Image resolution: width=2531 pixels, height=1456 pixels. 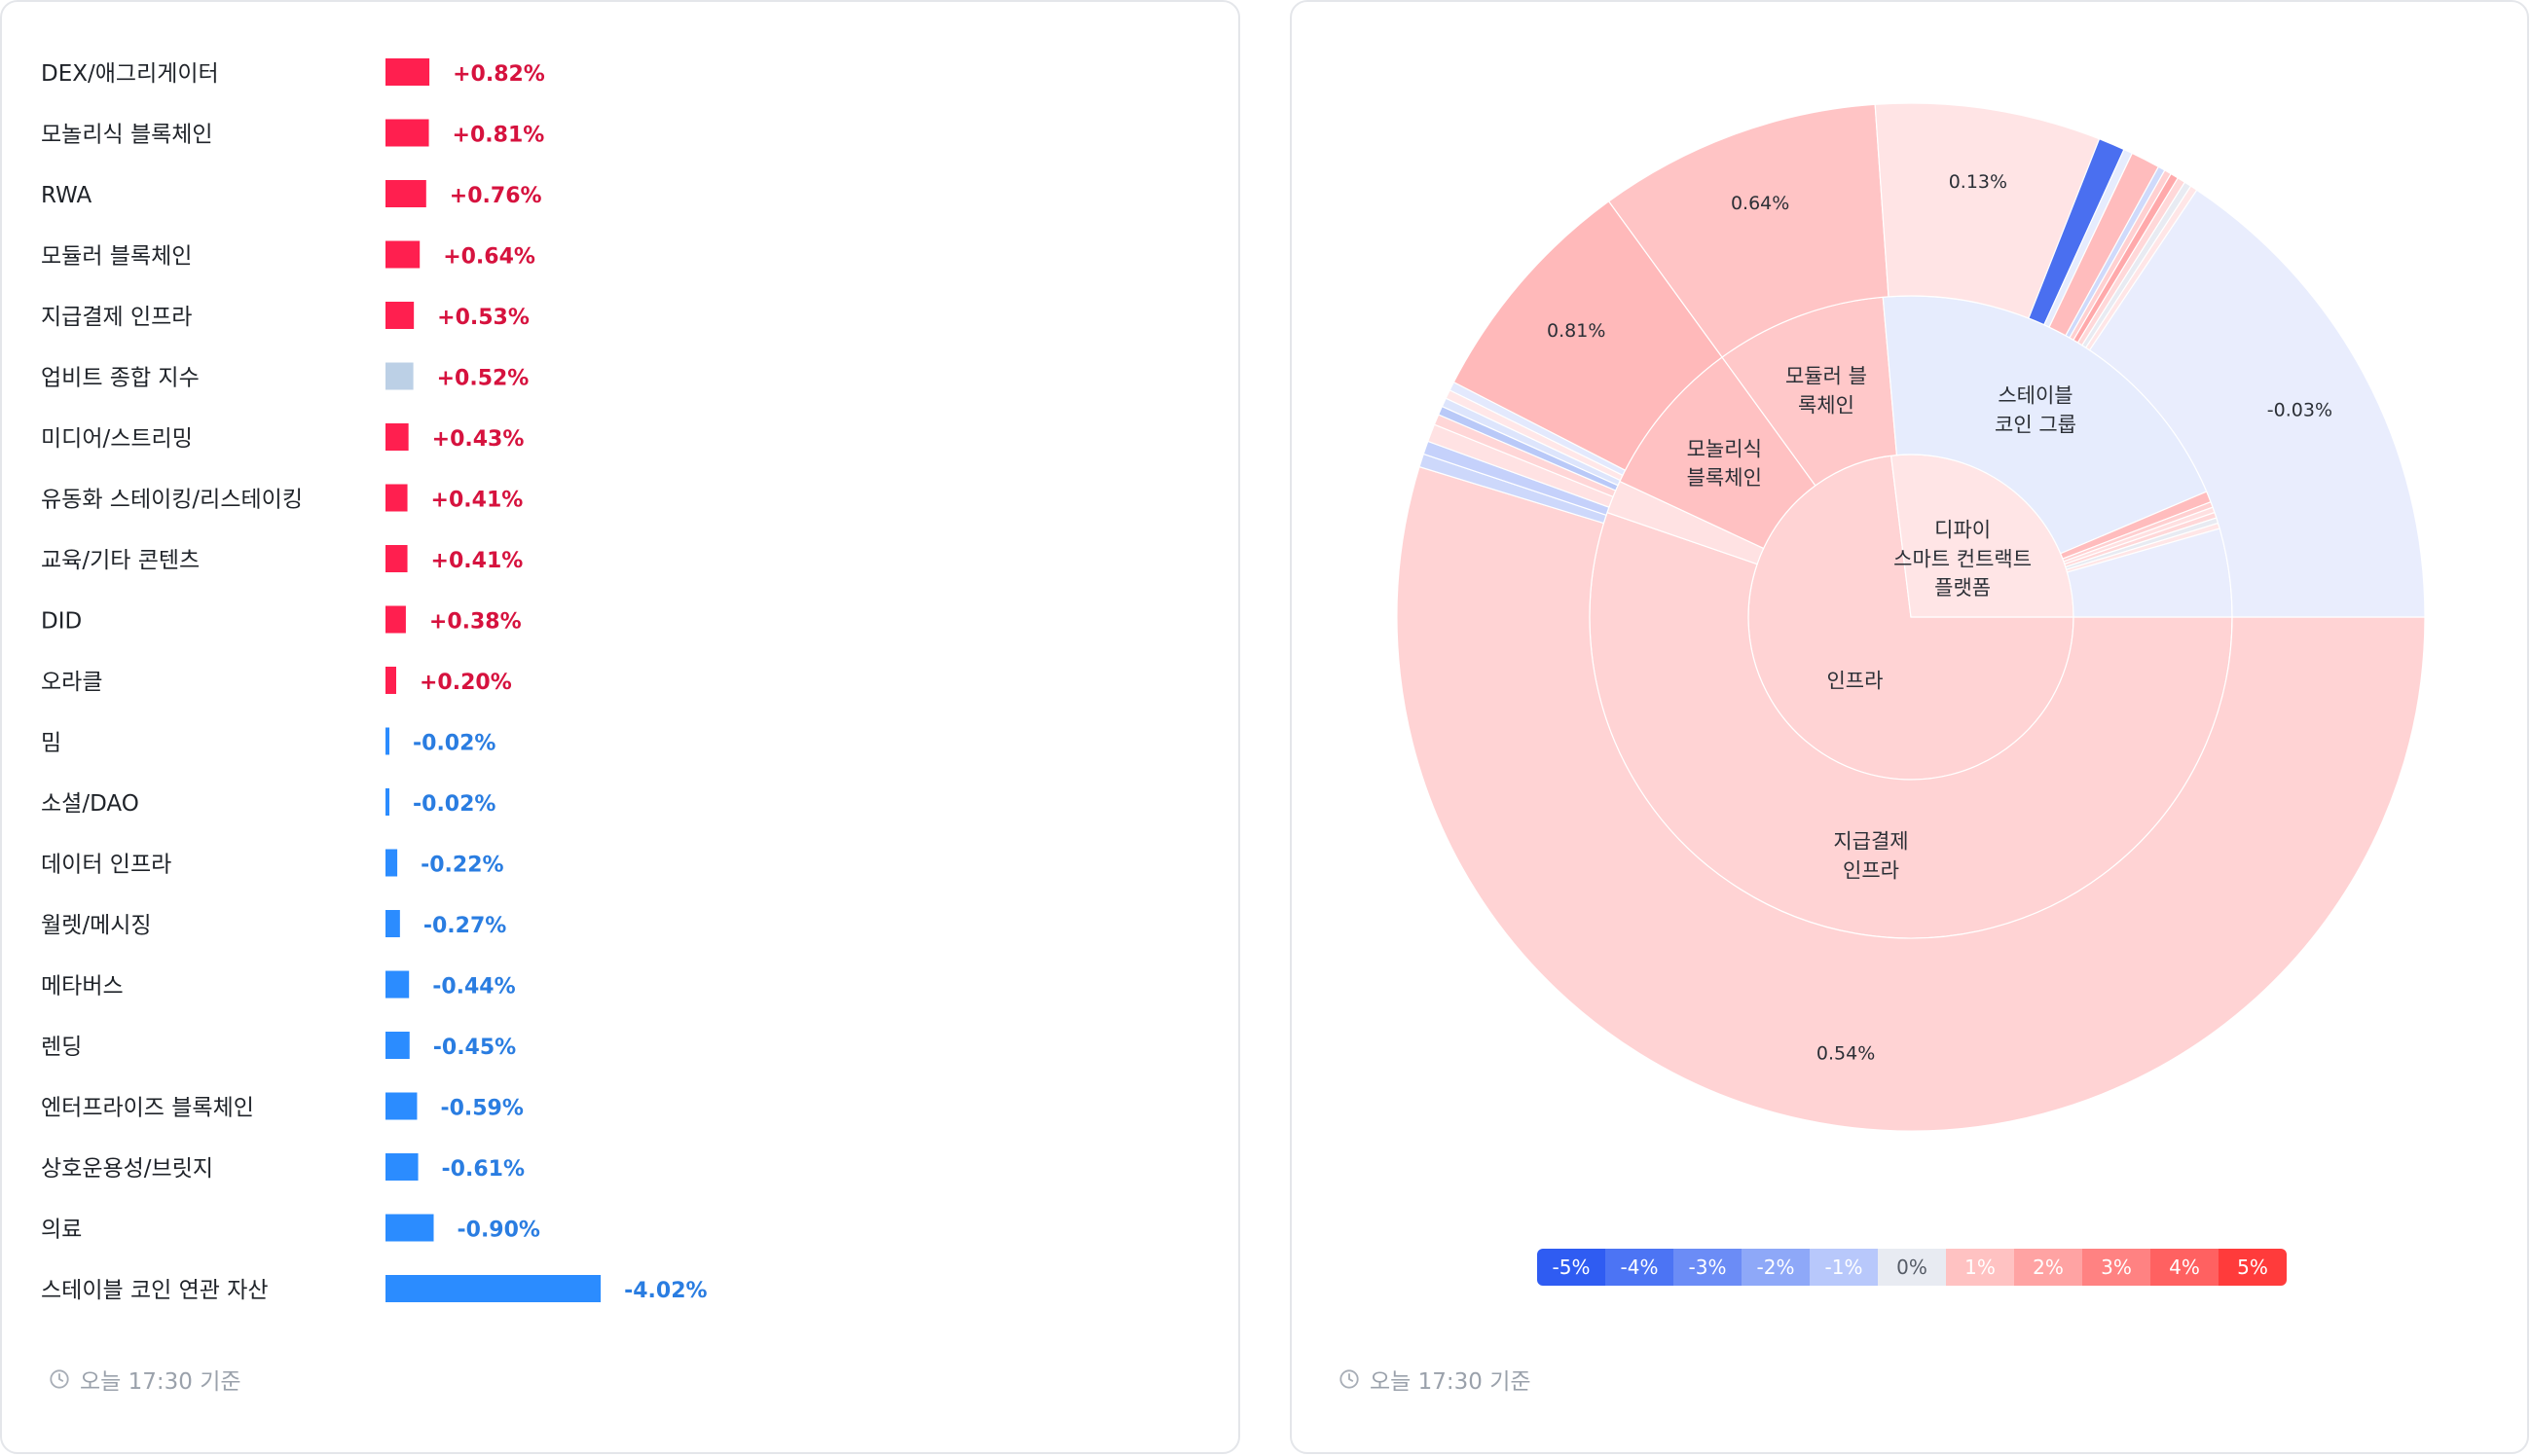 I want to click on bar-row: 모듈러 블록체인 +0.64%, so click(x=288, y=255).